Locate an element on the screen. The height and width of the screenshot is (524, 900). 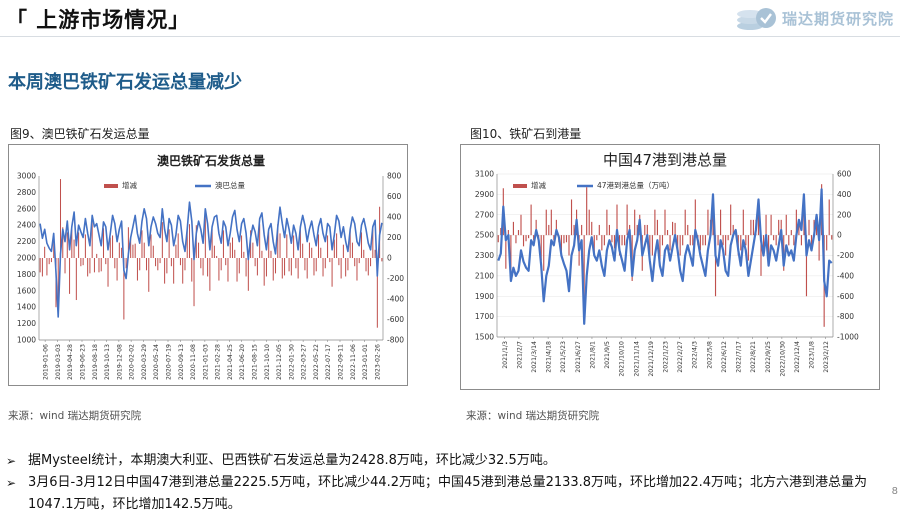
x-tick-label: 2022/10/30 is located at coordinates (782, 359).